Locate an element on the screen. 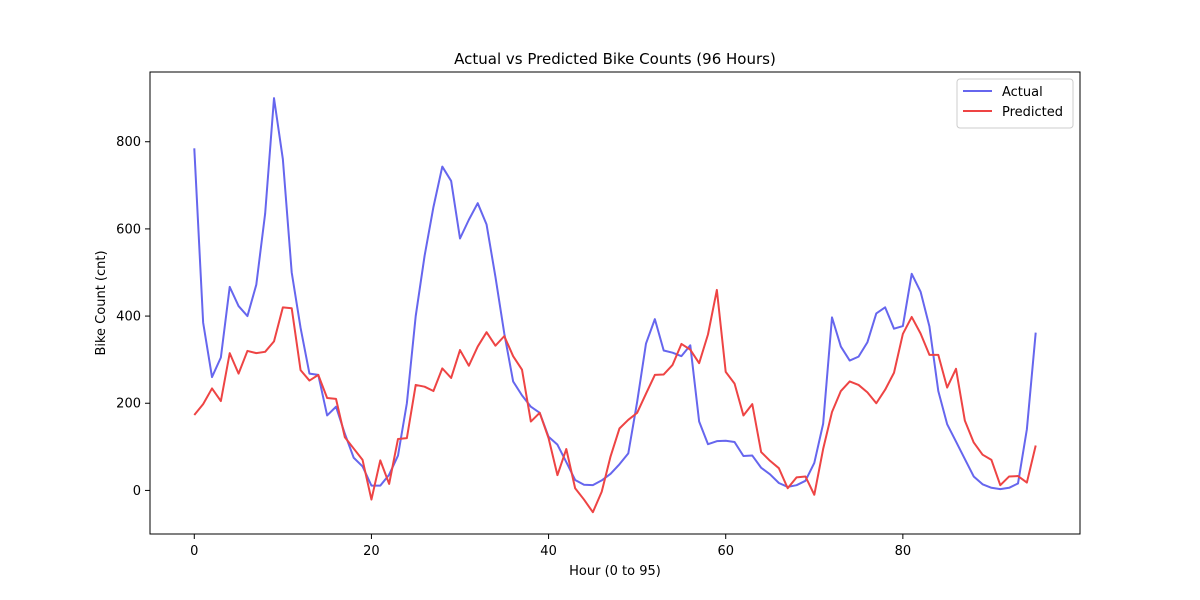 The image size is (1200, 600). x-tick-label: 20 is located at coordinates (371, 551).